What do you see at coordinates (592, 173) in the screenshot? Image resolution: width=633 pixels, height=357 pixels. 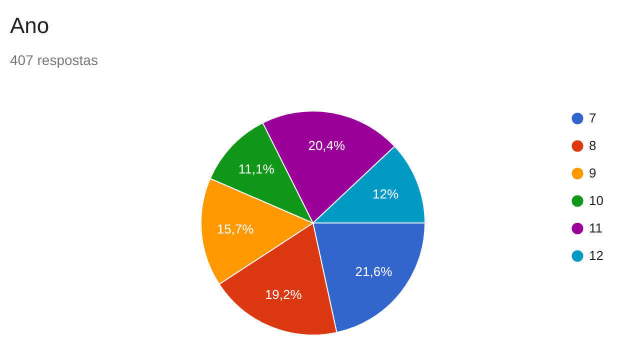 I see `legend-label: 9` at bounding box center [592, 173].